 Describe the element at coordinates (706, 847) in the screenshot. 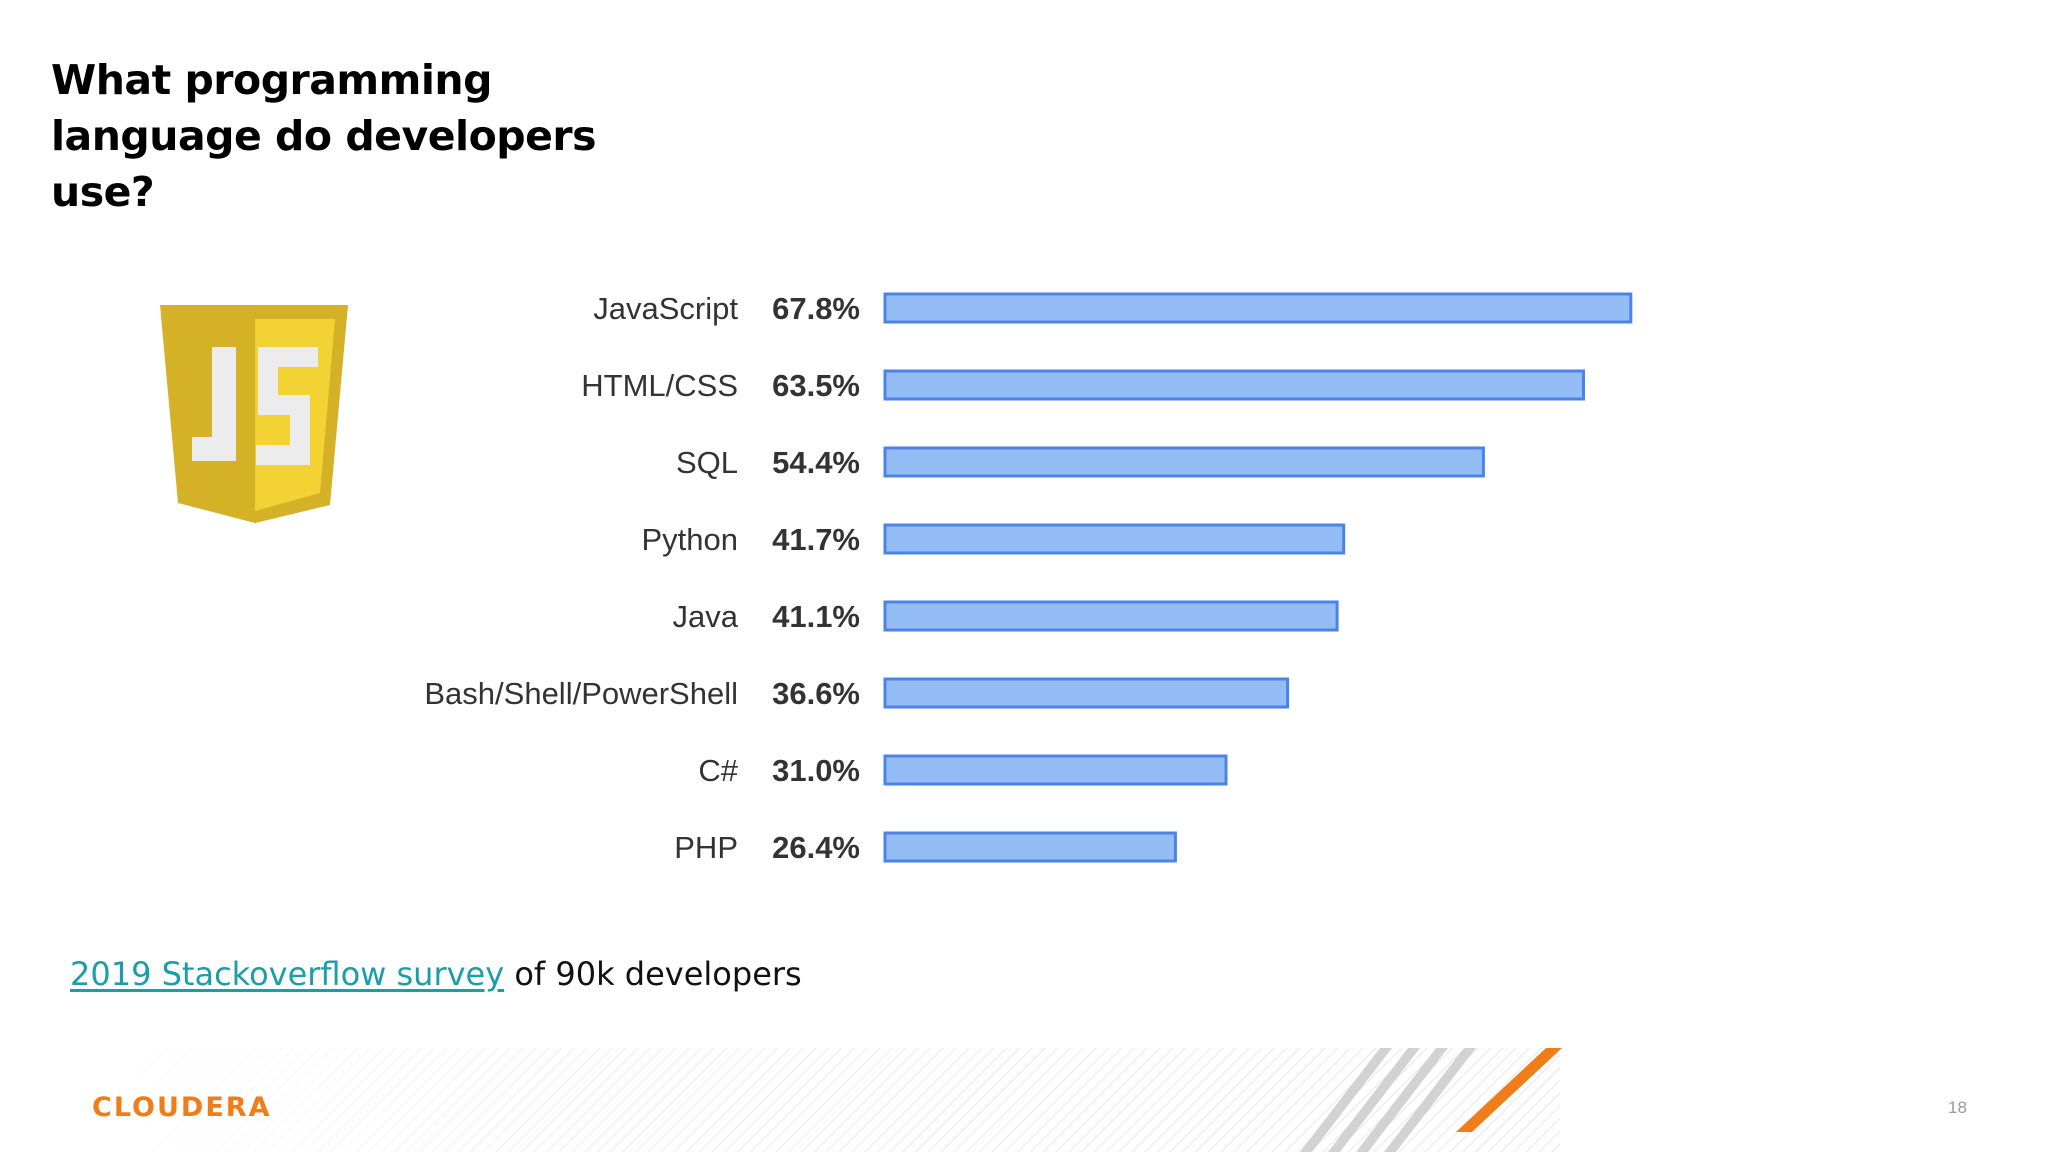

I see `category-label-php: PHP` at that location.